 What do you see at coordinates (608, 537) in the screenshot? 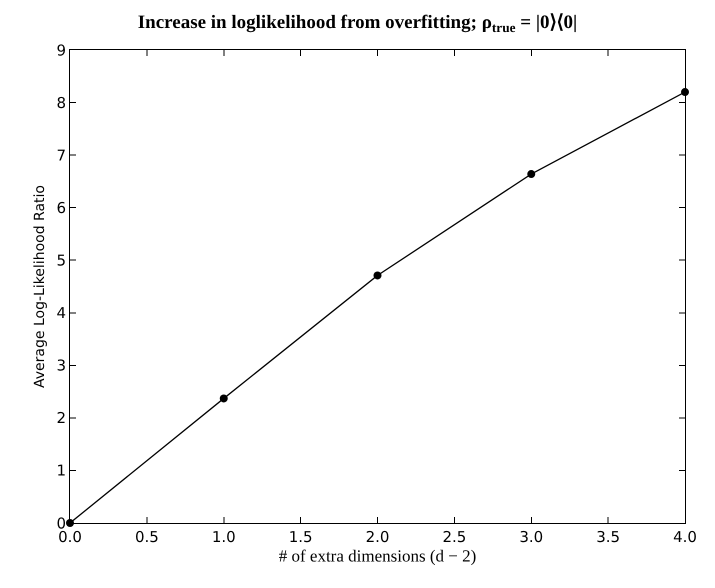
I see `x-tick-label: 3.5` at bounding box center [608, 537].